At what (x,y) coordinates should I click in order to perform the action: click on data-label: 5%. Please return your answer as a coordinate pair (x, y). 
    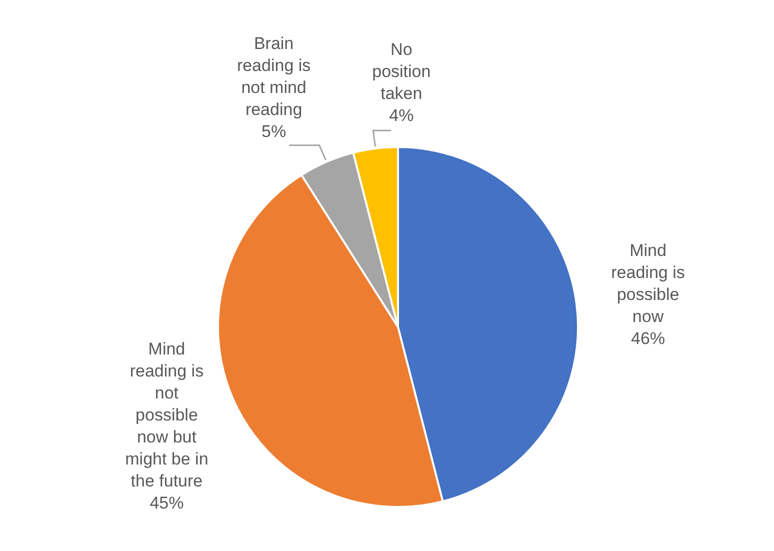
    Looking at the image, I should click on (274, 131).